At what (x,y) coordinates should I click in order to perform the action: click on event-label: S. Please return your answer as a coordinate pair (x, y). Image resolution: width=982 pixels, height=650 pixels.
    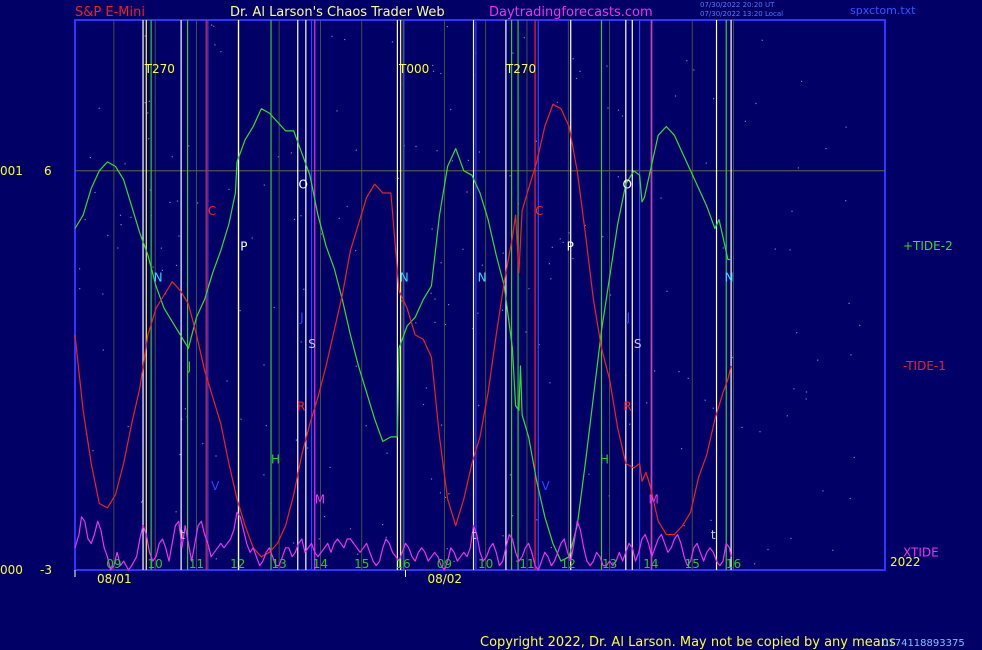
    Looking at the image, I should click on (638, 344).